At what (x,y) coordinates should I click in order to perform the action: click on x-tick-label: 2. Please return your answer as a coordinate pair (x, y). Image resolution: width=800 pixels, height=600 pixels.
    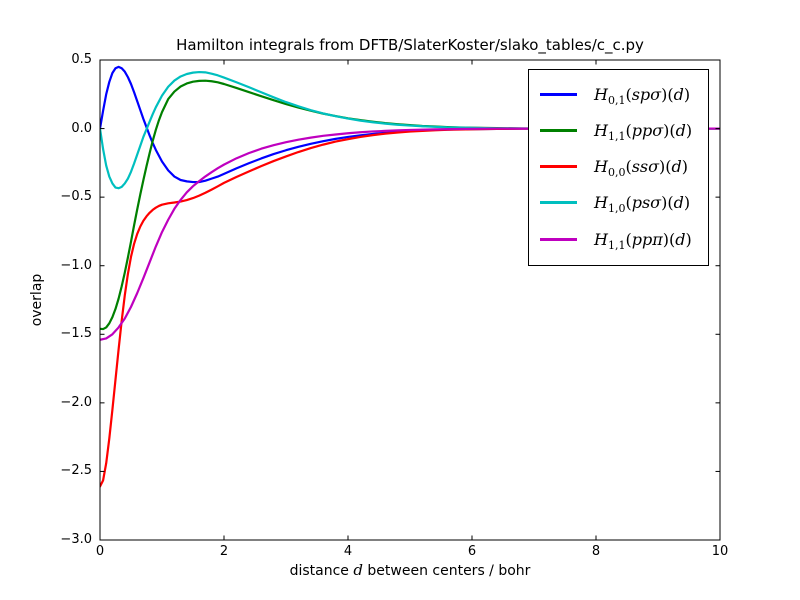
    Looking at the image, I should click on (224, 551).